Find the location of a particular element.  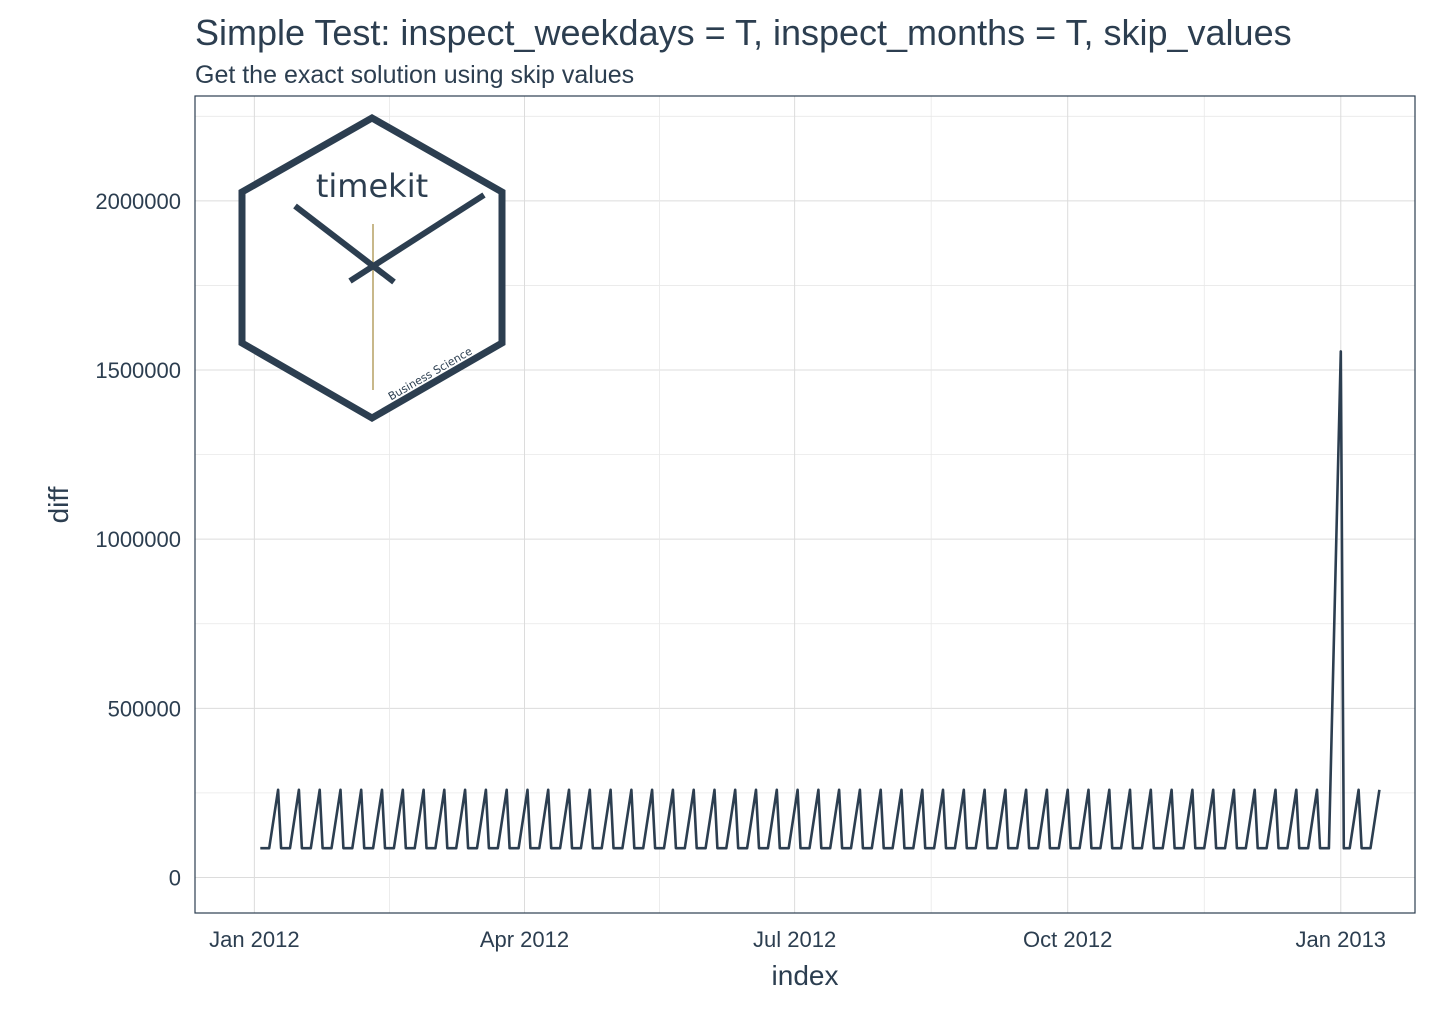

chart-subtitle: Get the exact solution using skip values is located at coordinates (415, 75).